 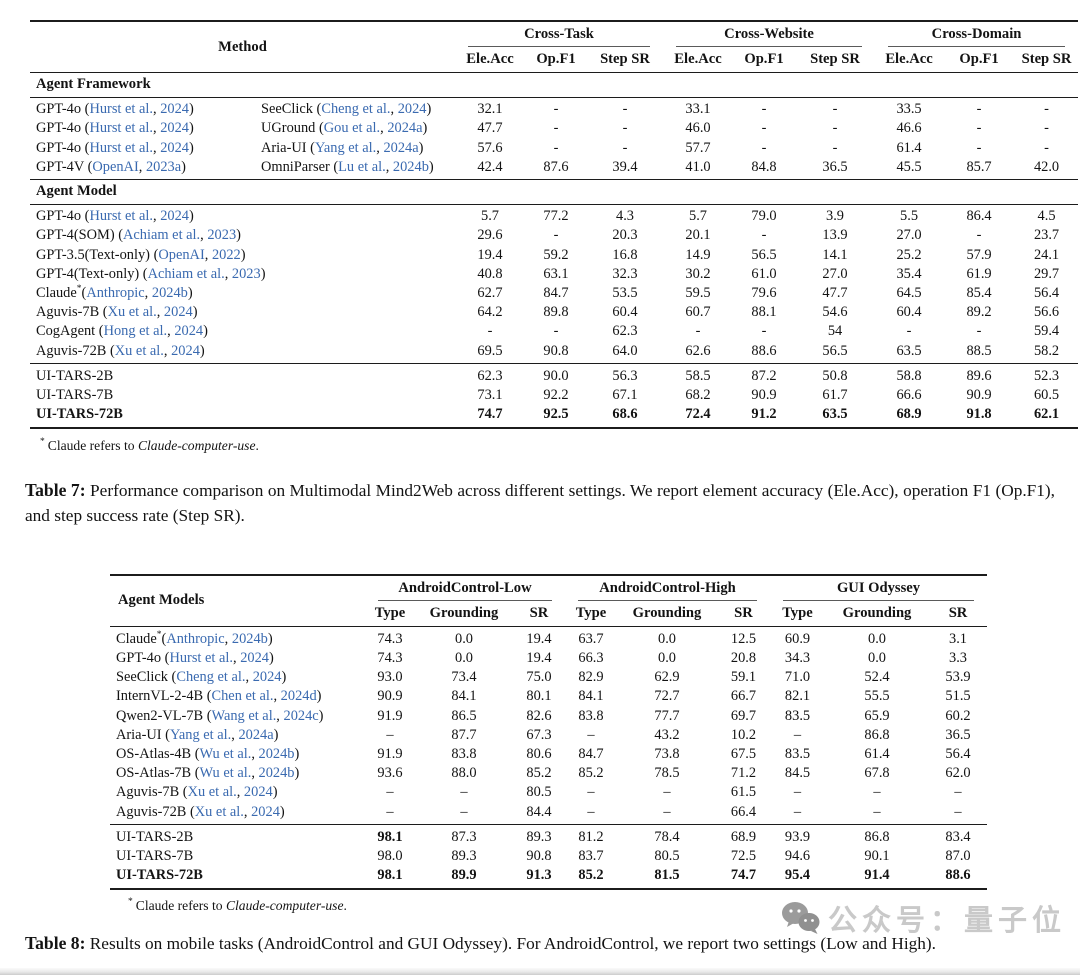 What do you see at coordinates (75, 394) in the screenshot?
I see `model-cell: UI-TARS-7B` at bounding box center [75, 394].